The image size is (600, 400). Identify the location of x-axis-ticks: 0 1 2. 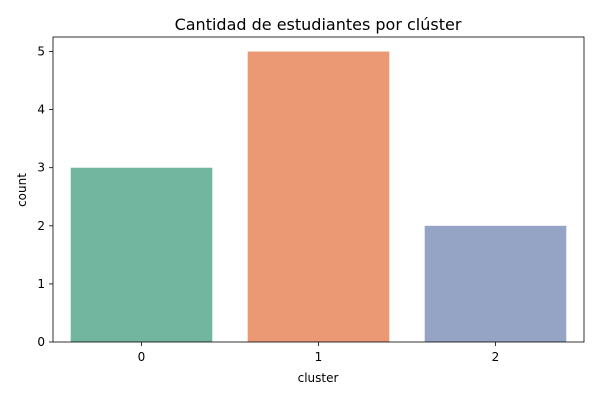
(319, 353).